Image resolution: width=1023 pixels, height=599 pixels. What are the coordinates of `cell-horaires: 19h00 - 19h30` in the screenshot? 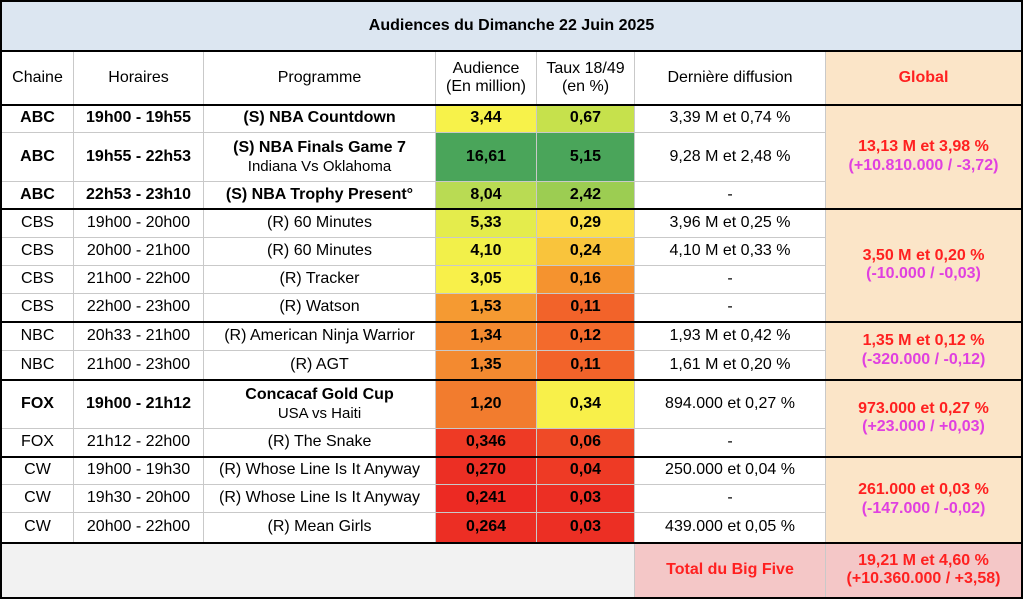 It's located at (139, 471).